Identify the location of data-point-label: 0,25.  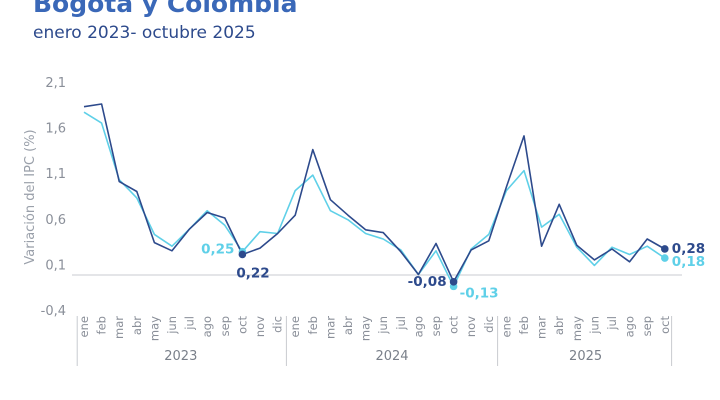
(217, 250).